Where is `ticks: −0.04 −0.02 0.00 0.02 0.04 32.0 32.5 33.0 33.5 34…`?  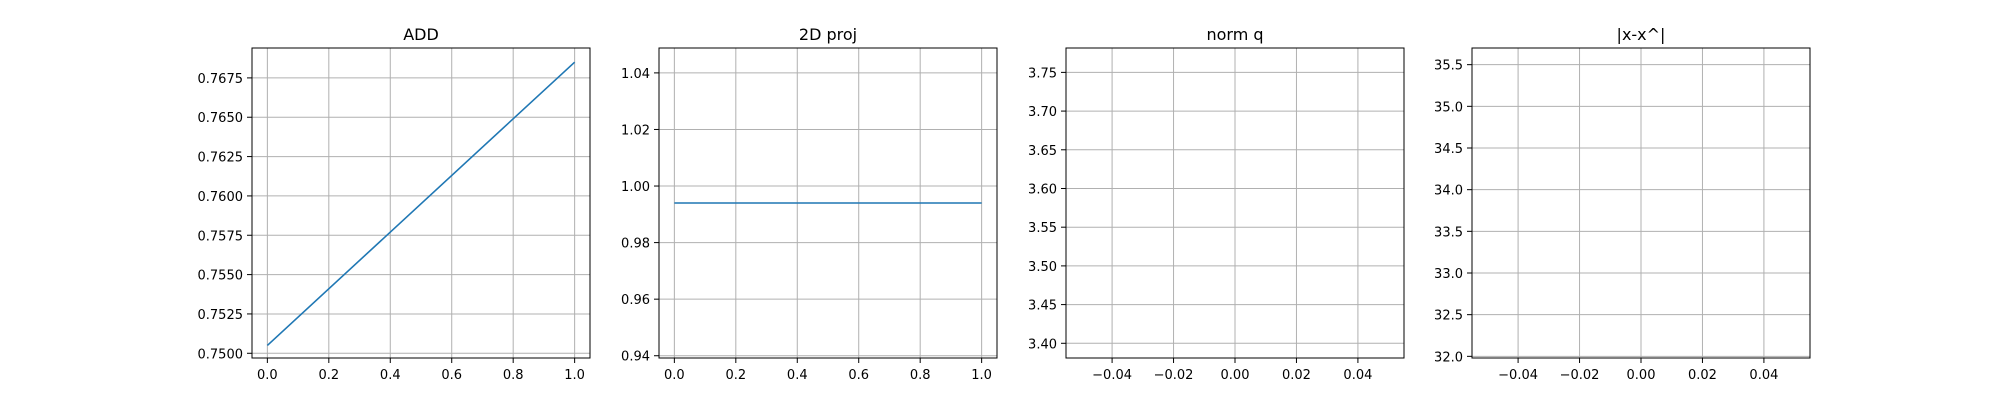 ticks: −0.04 −0.02 0.00 0.02 0.04 32.0 32.5 33.0 33.5 34… is located at coordinates (1606, 221).